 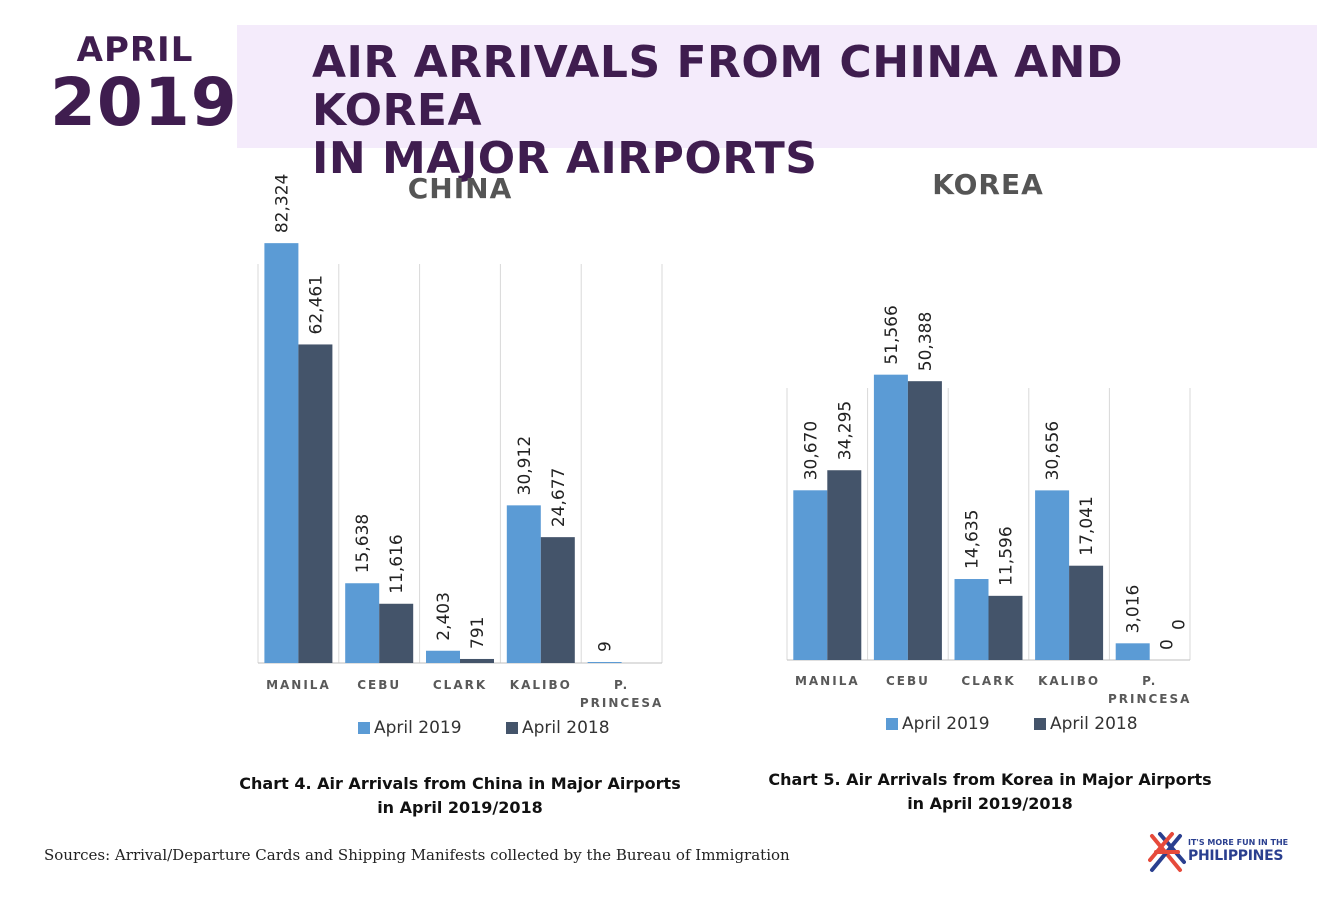 What do you see at coordinates (908, 681) in the screenshot?
I see `korea-category-label: CEBU` at bounding box center [908, 681].